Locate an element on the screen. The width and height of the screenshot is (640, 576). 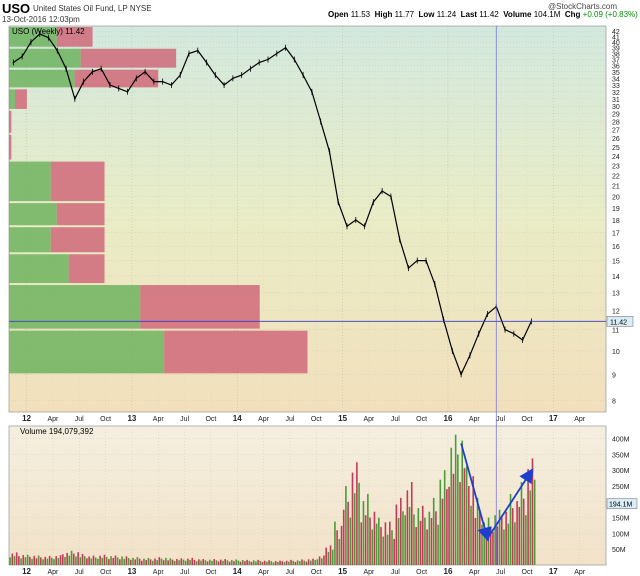
last-label: Last is located at coordinates (469, 14).